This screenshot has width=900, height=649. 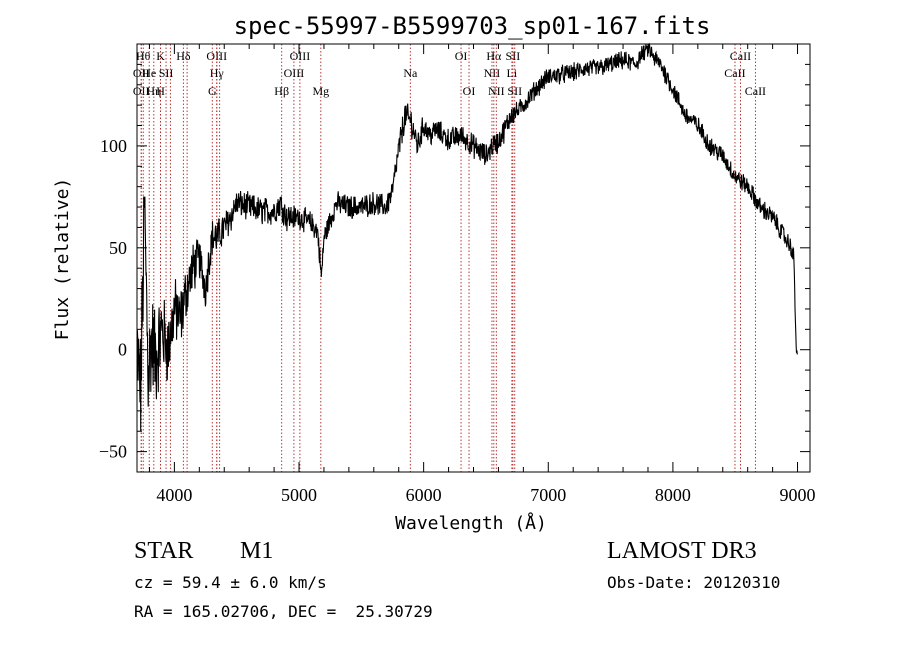 I want to click on x-axis-label: Wavelength (Å), so click(x=471, y=523).